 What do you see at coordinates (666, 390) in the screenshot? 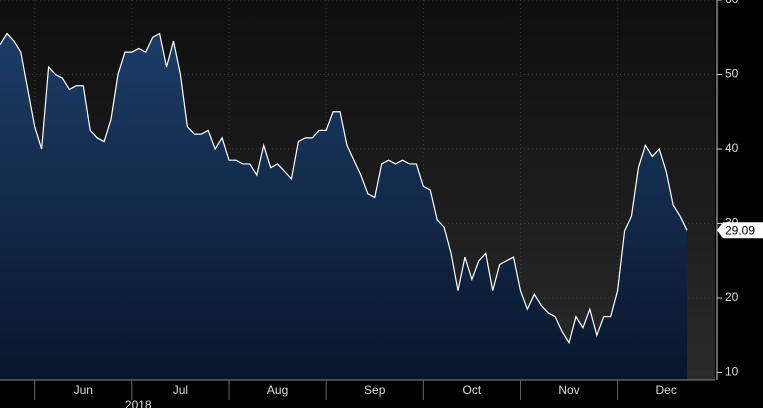
I see `x-tick-label: Dec` at bounding box center [666, 390].